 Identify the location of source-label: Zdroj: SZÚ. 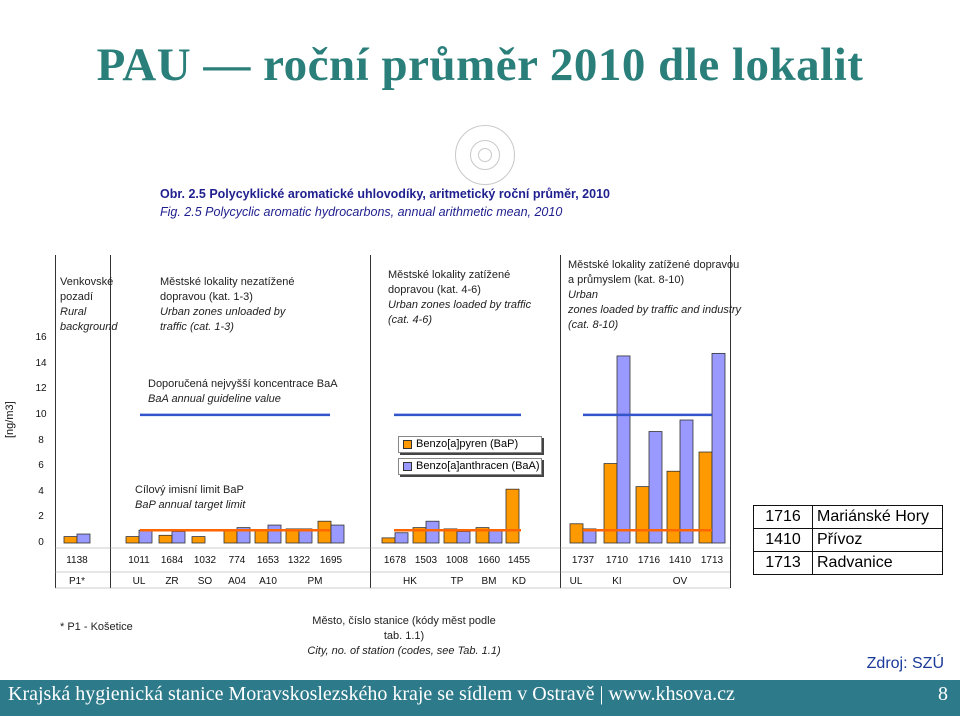
(905, 663).